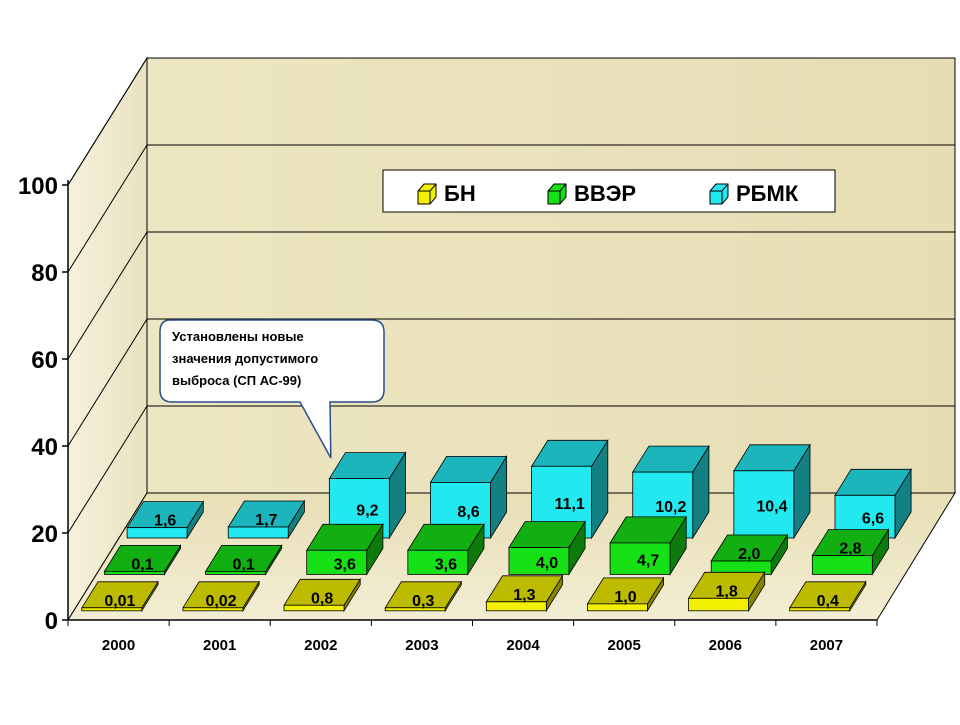 This screenshot has height=725, width=960. Describe the element at coordinates (219, 645) in the screenshot. I see `x-tick-label: 2001` at that location.